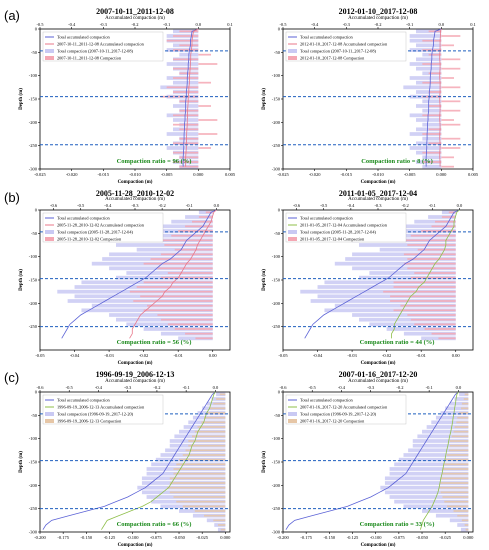  Describe the element at coordinates (283, 24) in the screenshot. I see `a-right-top-tick-label: -0.5` at that location.